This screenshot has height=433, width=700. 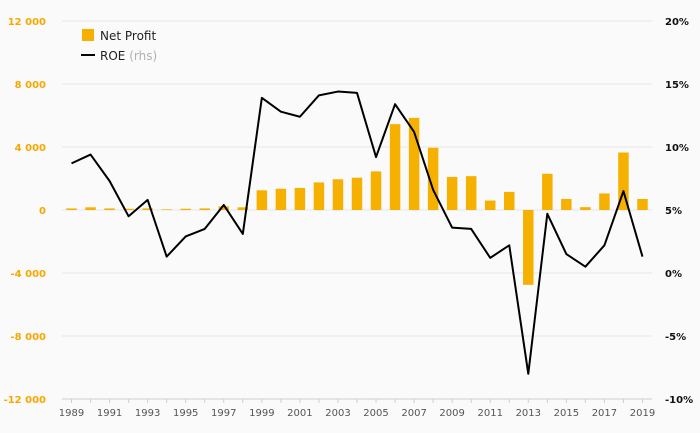 What do you see at coordinates (128, 56) in the screenshot?
I see `legend-label-roe: ROE (rhs)` at bounding box center [128, 56].